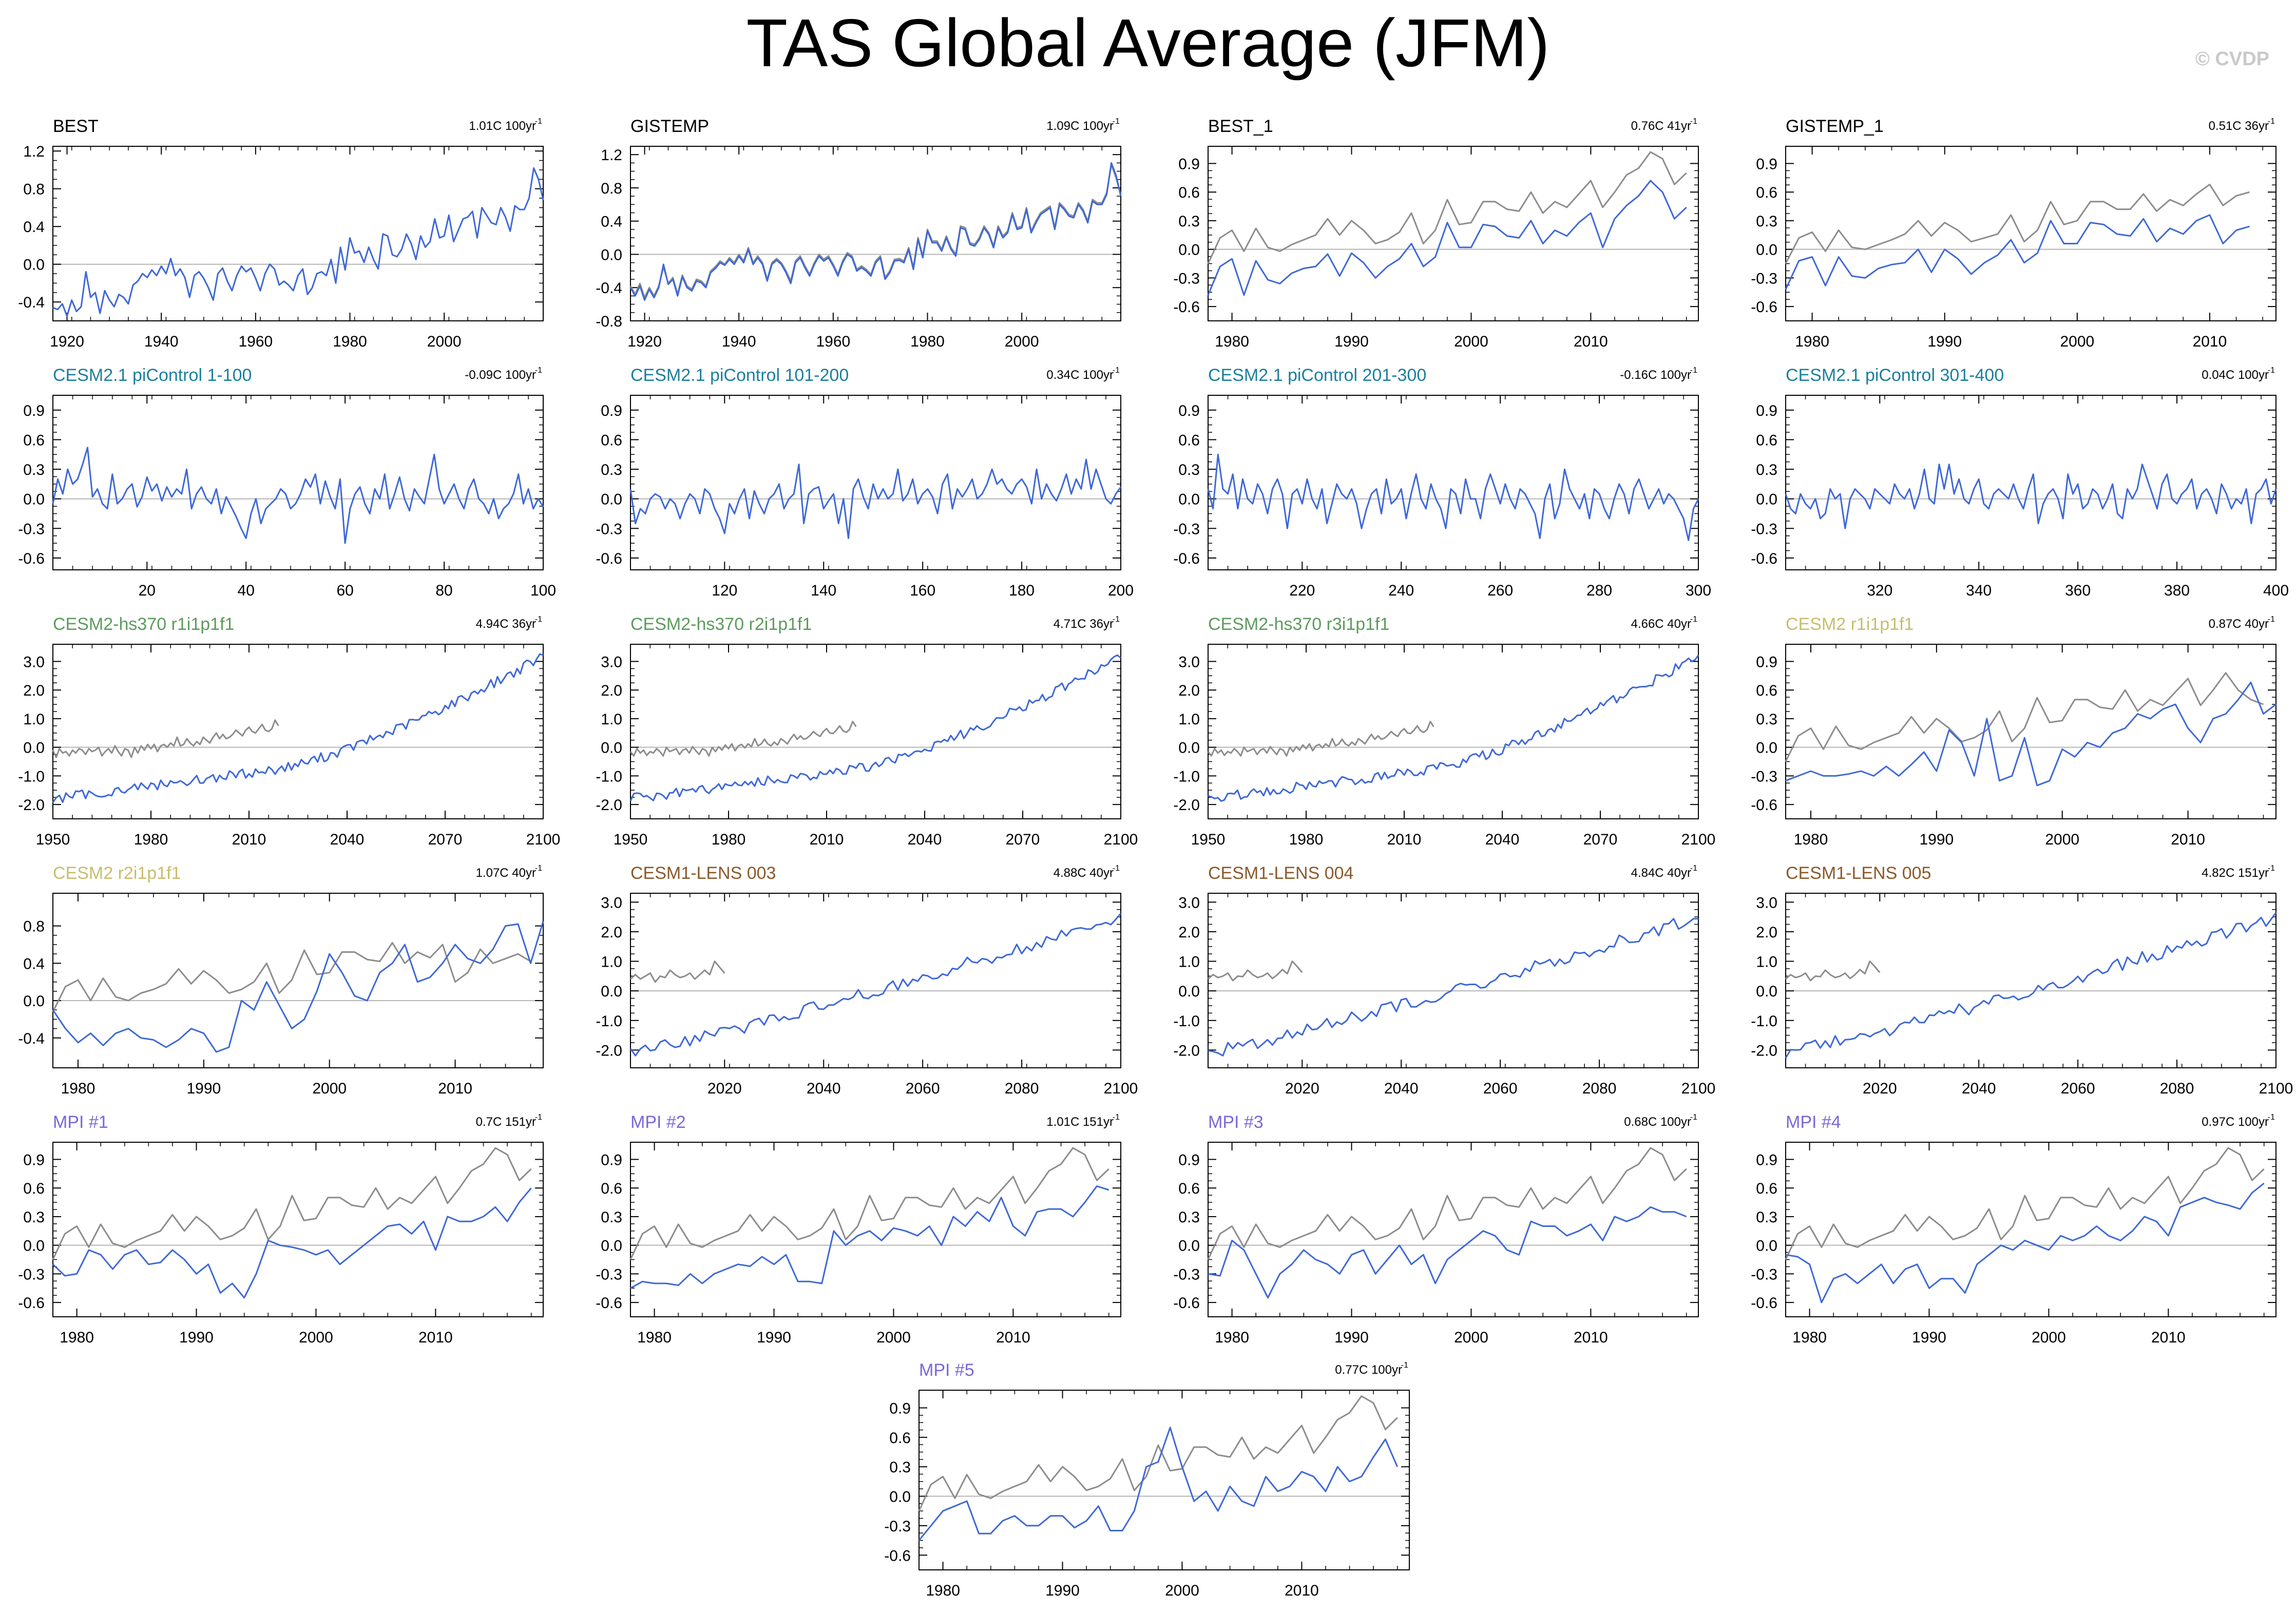 This screenshot has height=1613, width=2296. Describe the element at coordinates (1186, 776) in the screenshot. I see `y-tick-label: -1.0` at that location.